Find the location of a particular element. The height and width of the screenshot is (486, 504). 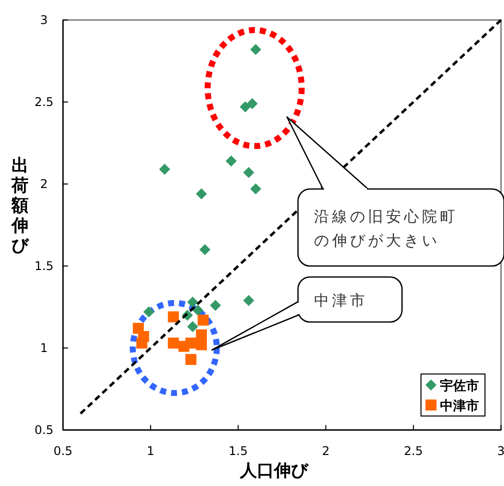

annotation: の伸びが大きい is located at coordinates (377, 241).